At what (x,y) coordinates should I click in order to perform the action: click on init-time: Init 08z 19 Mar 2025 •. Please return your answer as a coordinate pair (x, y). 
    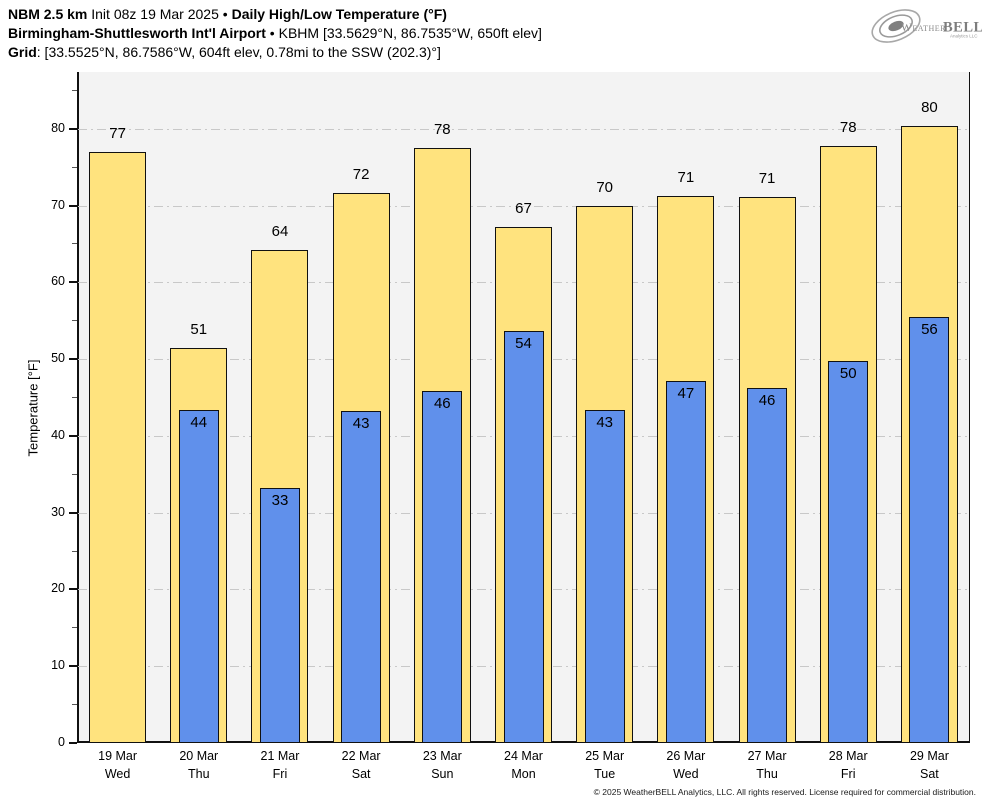
    Looking at the image, I should click on (159, 14).